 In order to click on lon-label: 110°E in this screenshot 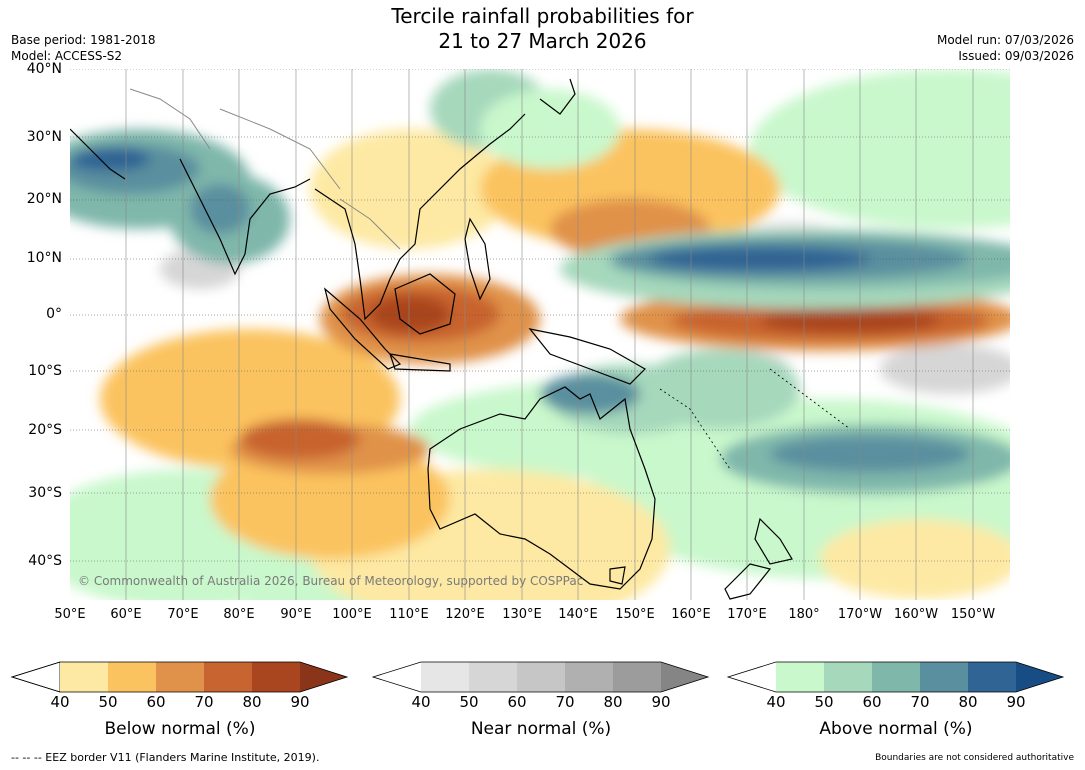, I will do `click(409, 614)`.